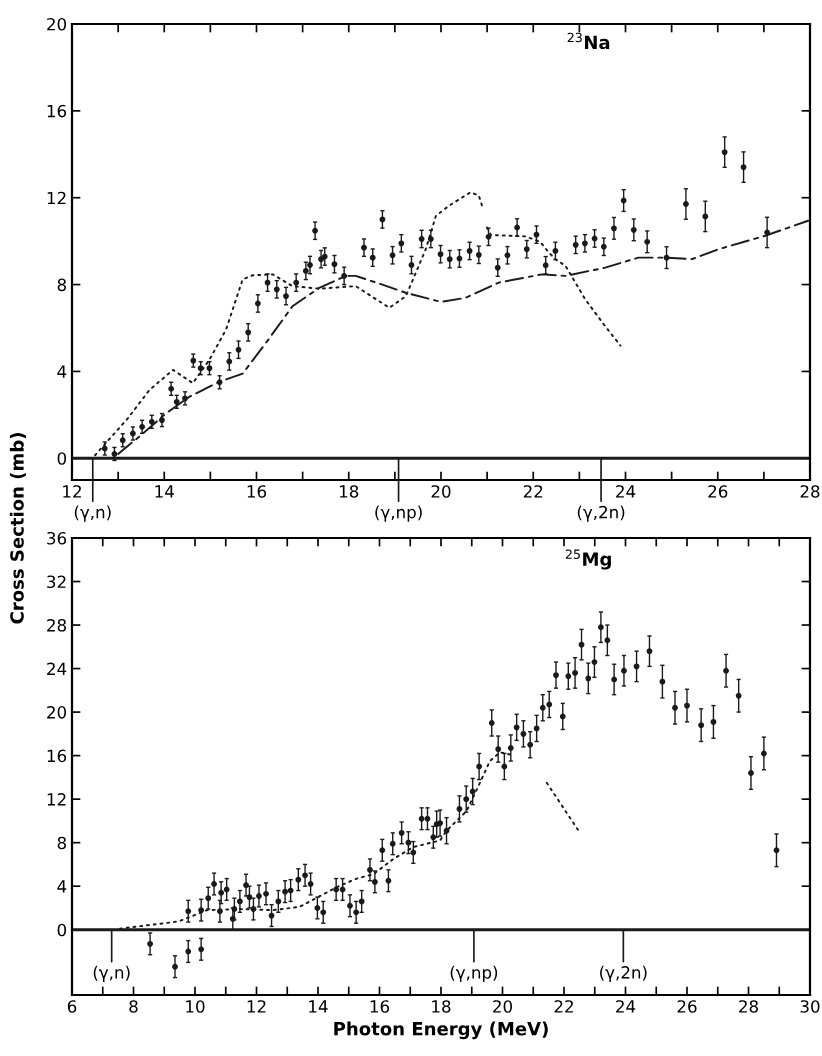 This screenshot has height=1056, width=822. I want to click on y-tick-label: 32, so click(56, 582).